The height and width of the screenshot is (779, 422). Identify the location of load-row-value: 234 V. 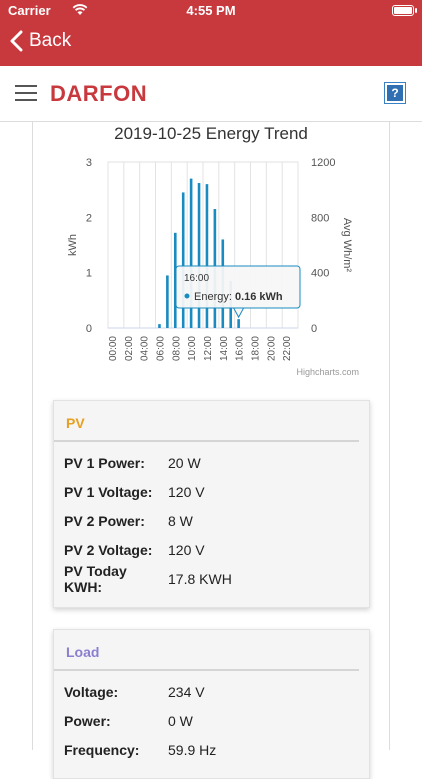
(186, 691).